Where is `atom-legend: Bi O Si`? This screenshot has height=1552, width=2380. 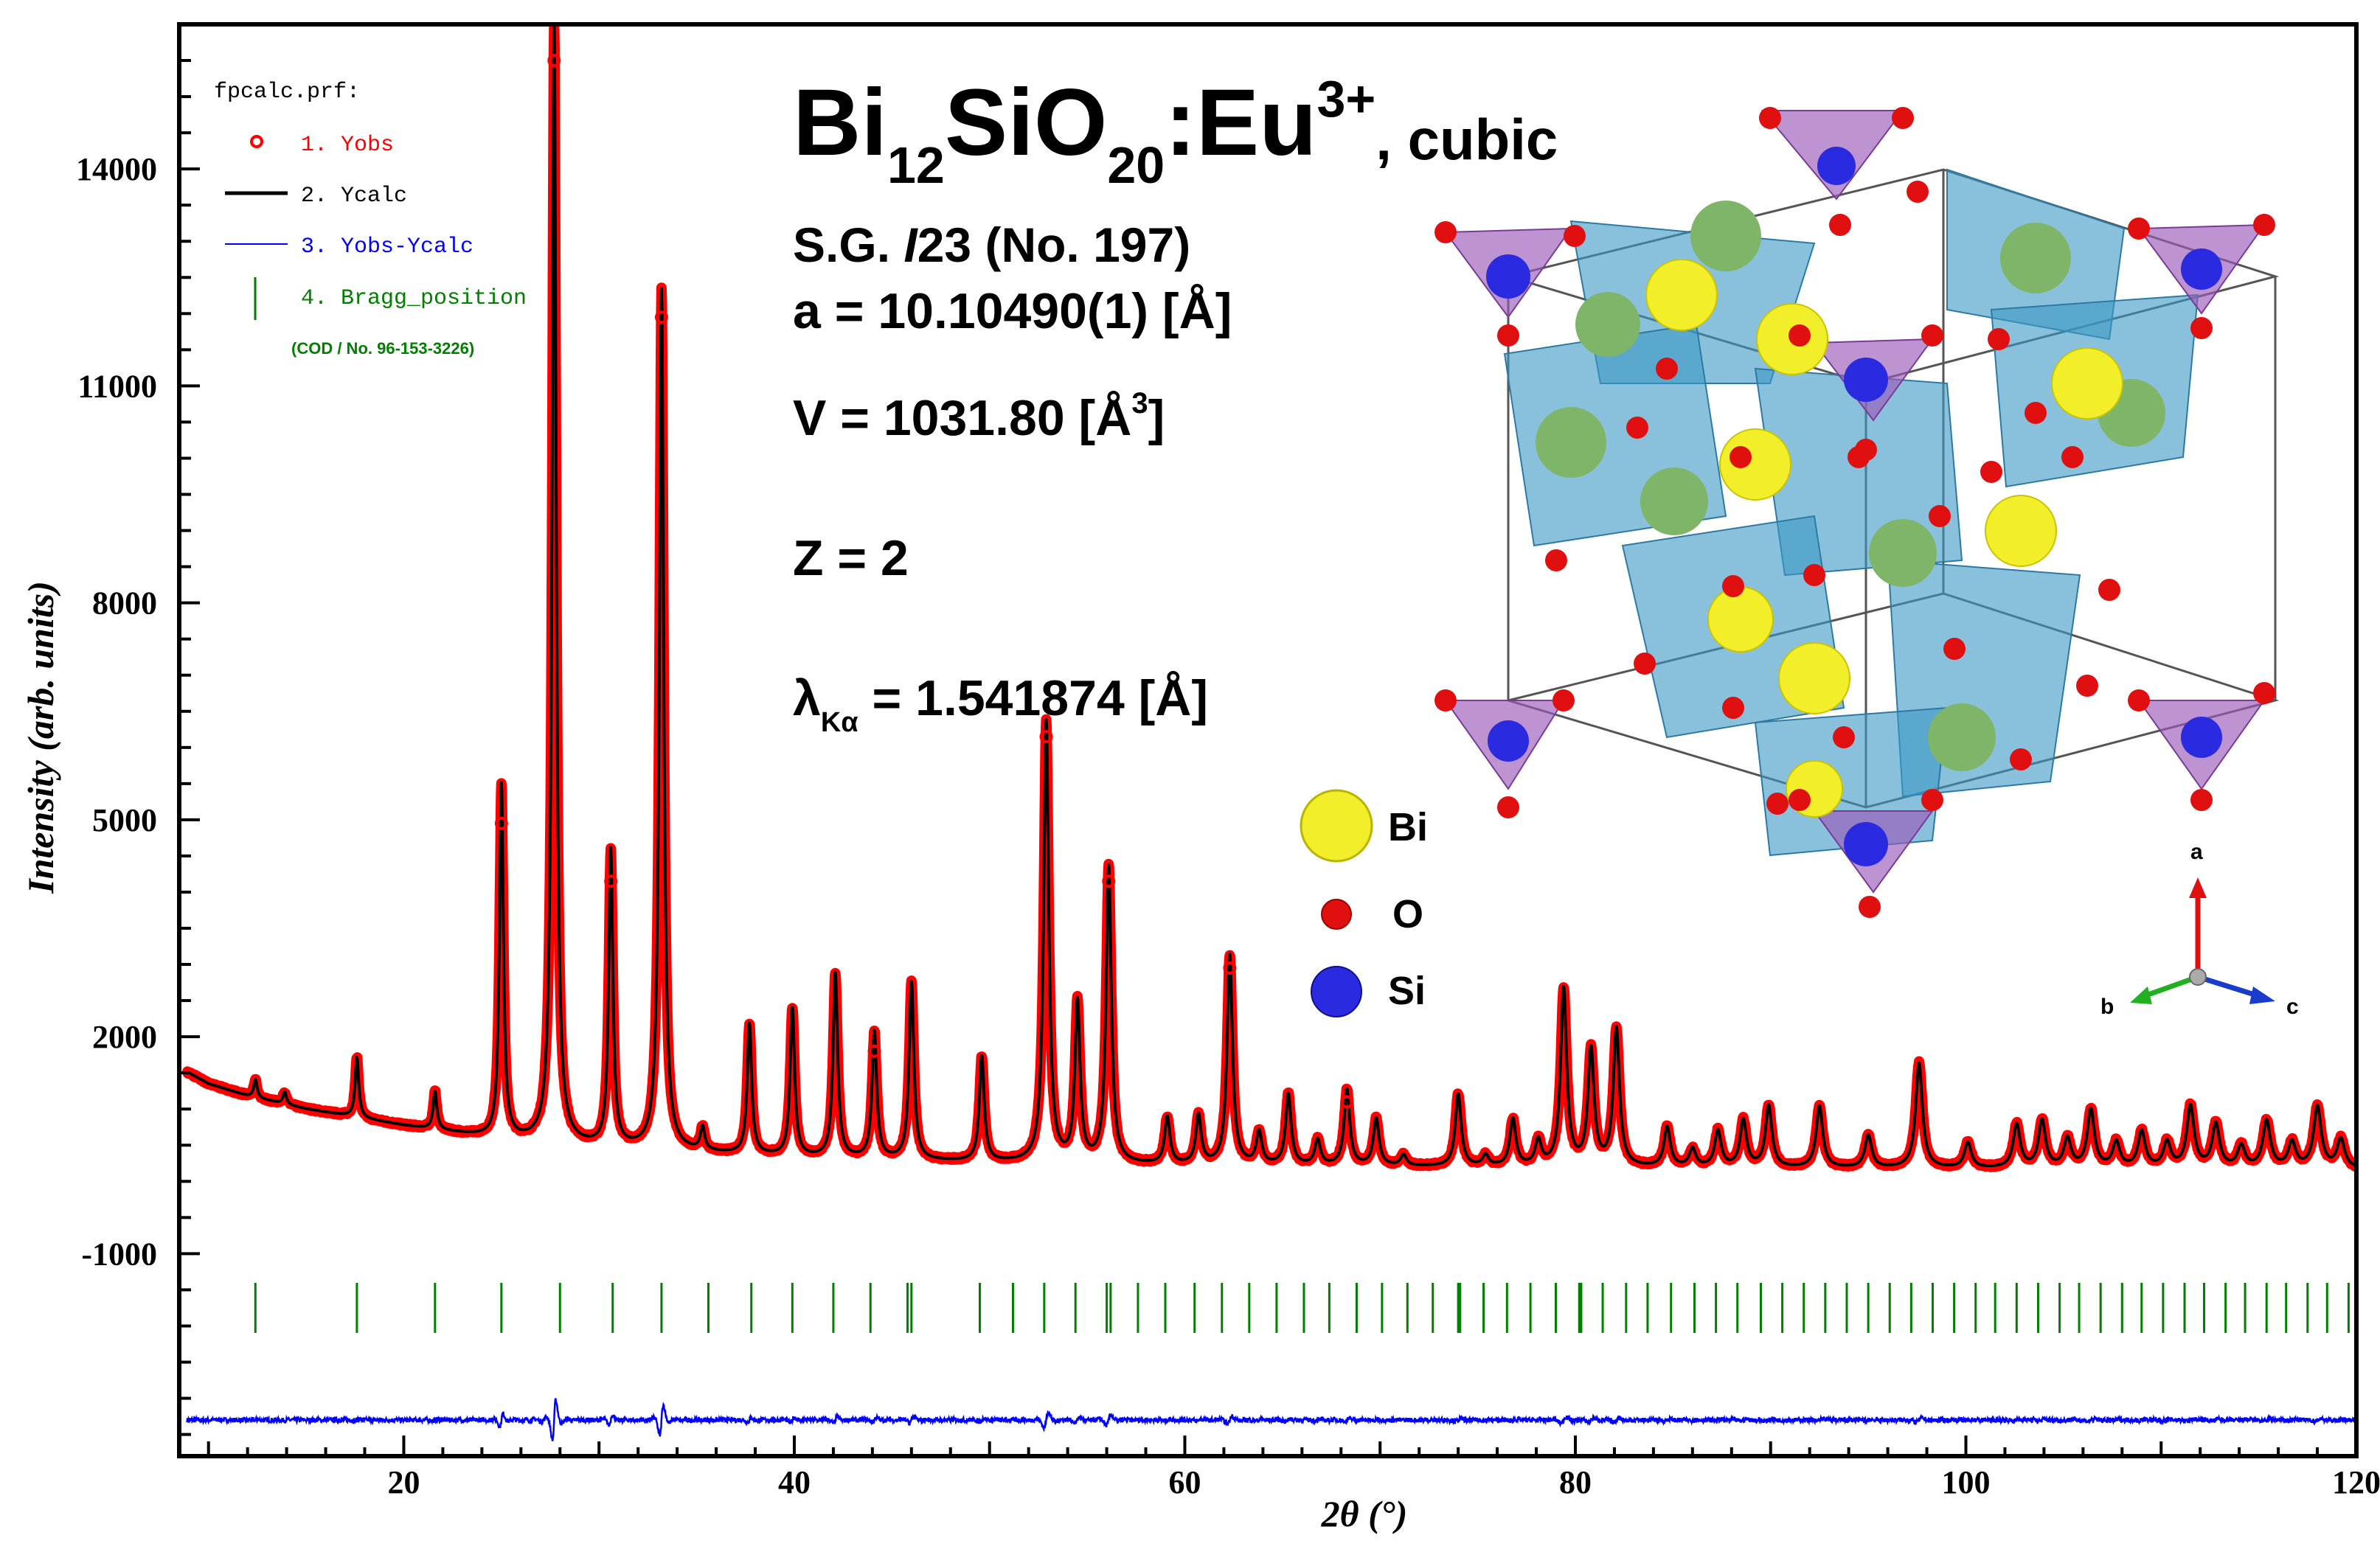
atom-legend: Bi O Si is located at coordinates (1364, 903).